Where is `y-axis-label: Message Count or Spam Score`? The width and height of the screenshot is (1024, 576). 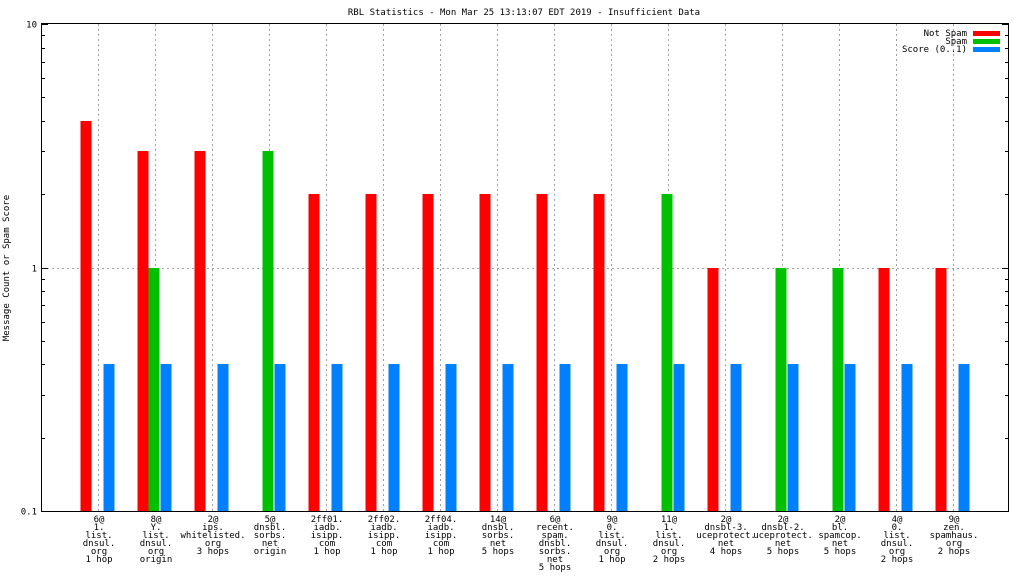
y-axis-label: Message Count or Spam Score is located at coordinates (7, 268).